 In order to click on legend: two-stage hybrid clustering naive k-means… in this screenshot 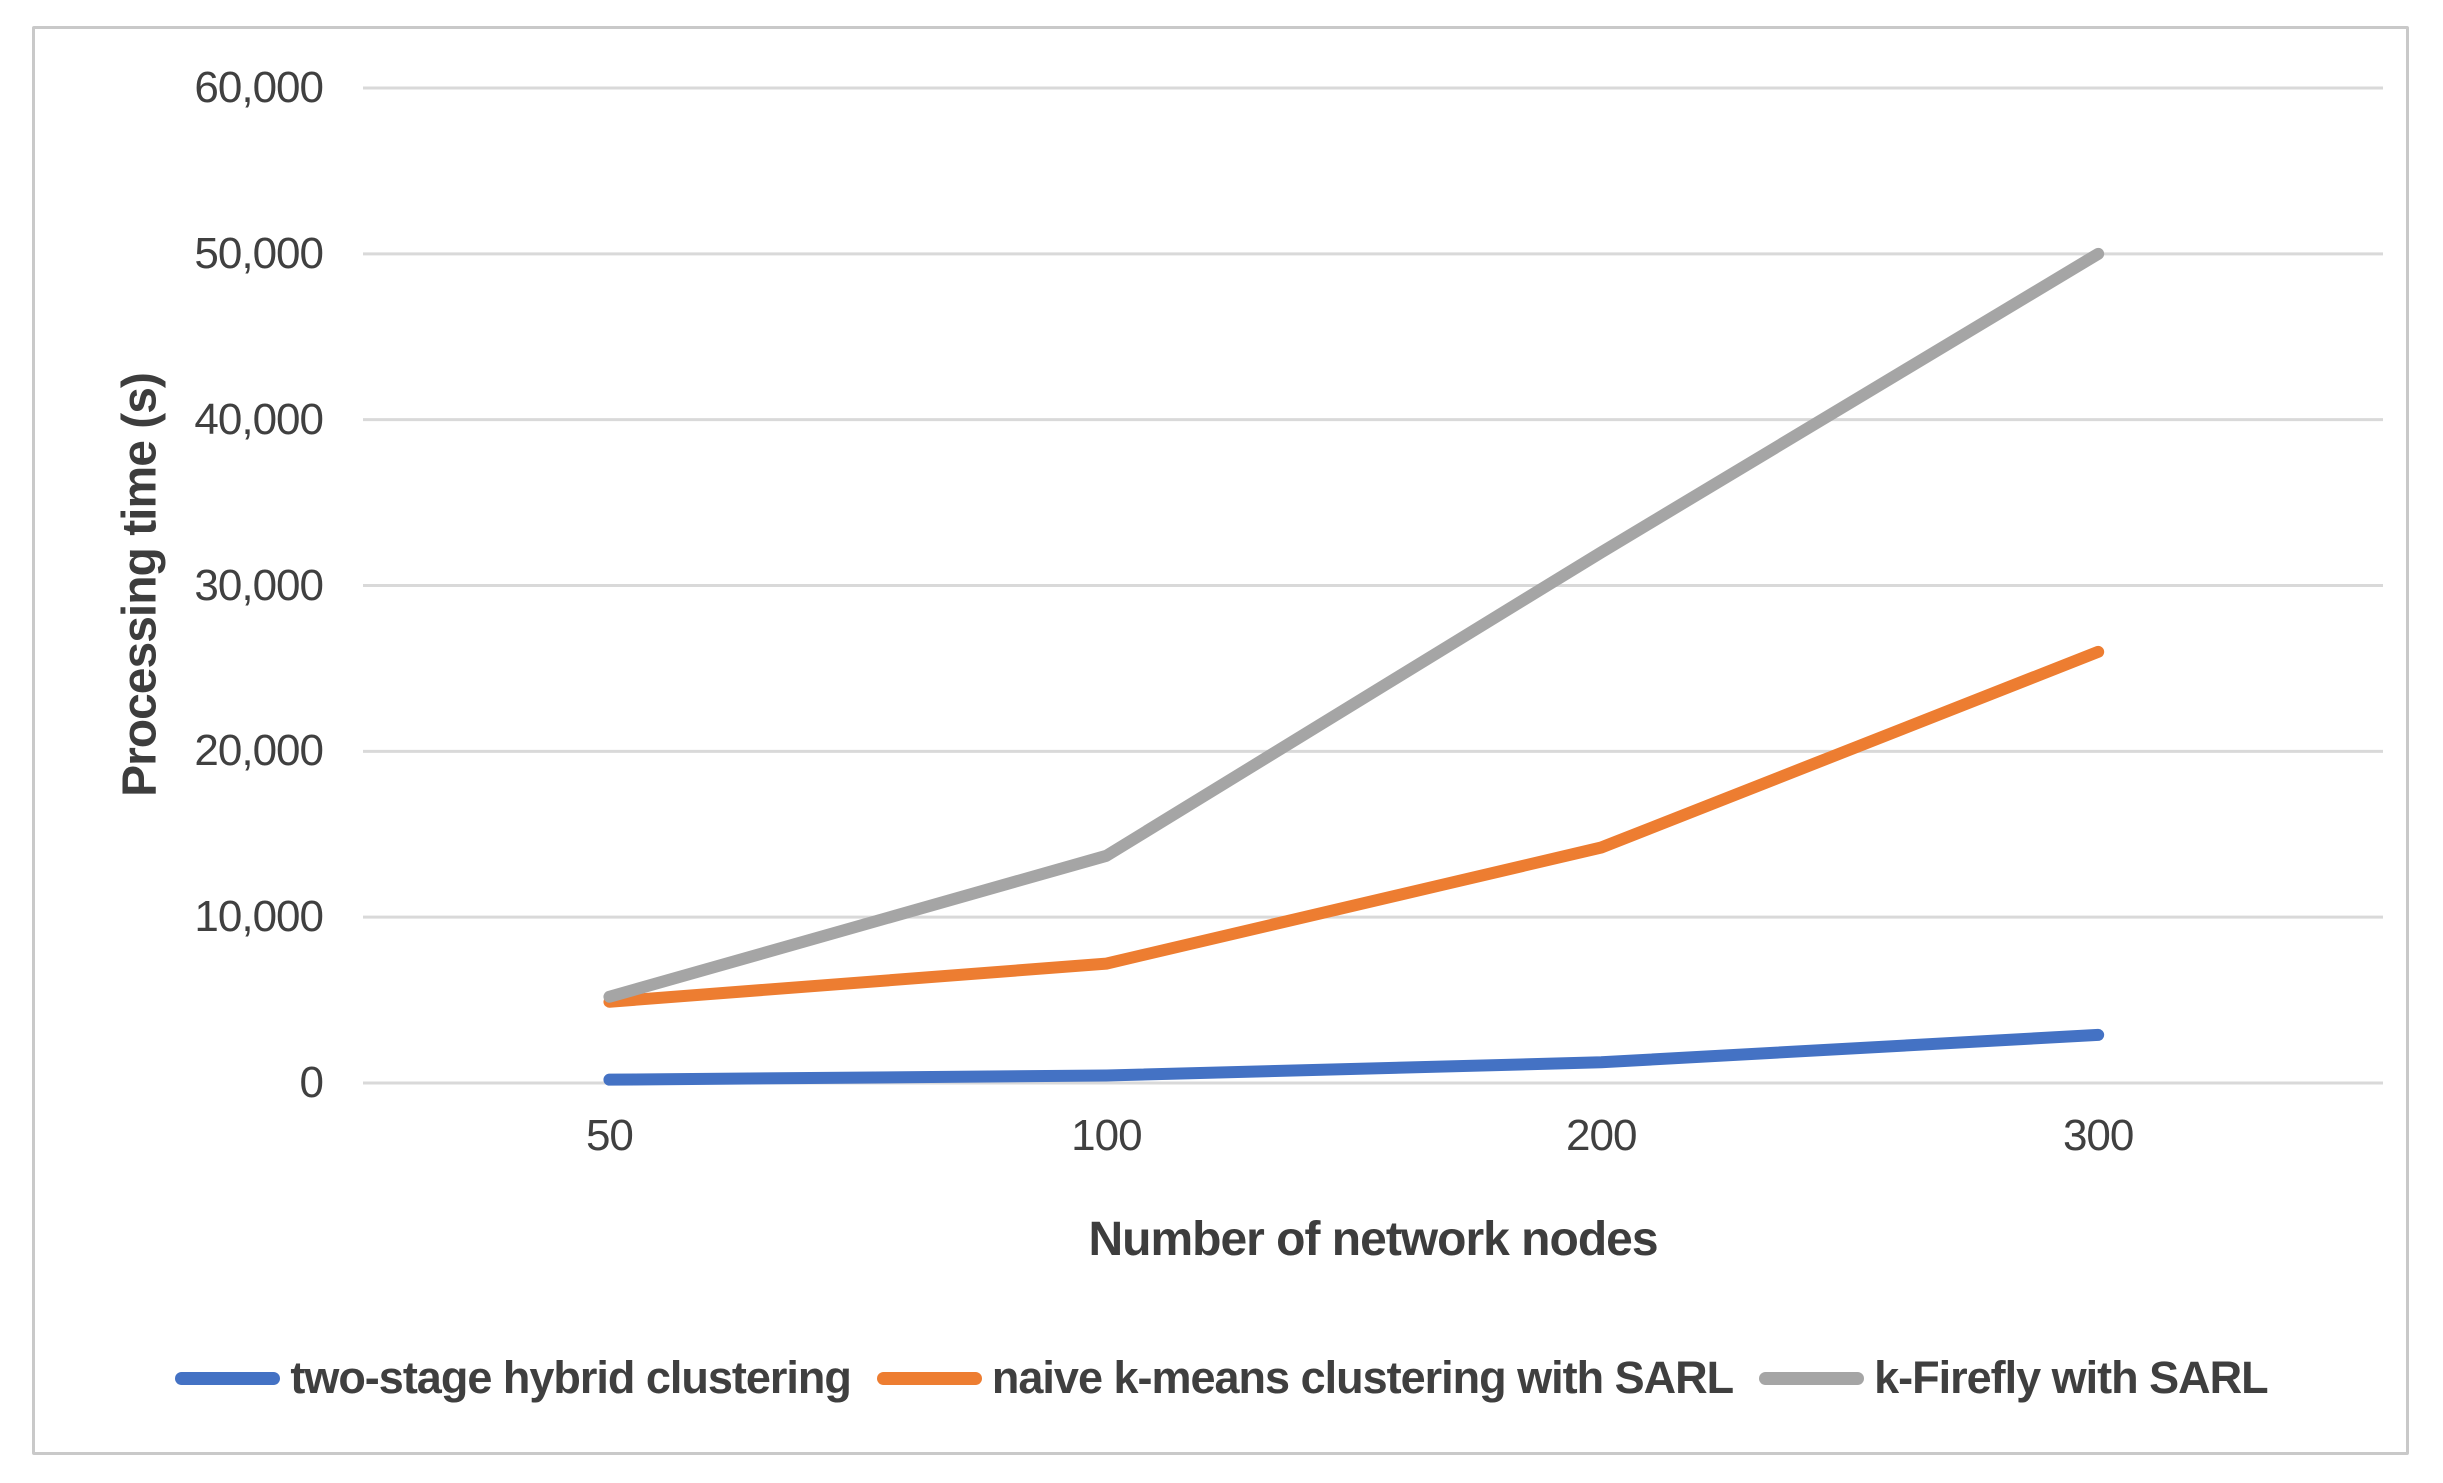, I will do `click(1221, 1378)`.